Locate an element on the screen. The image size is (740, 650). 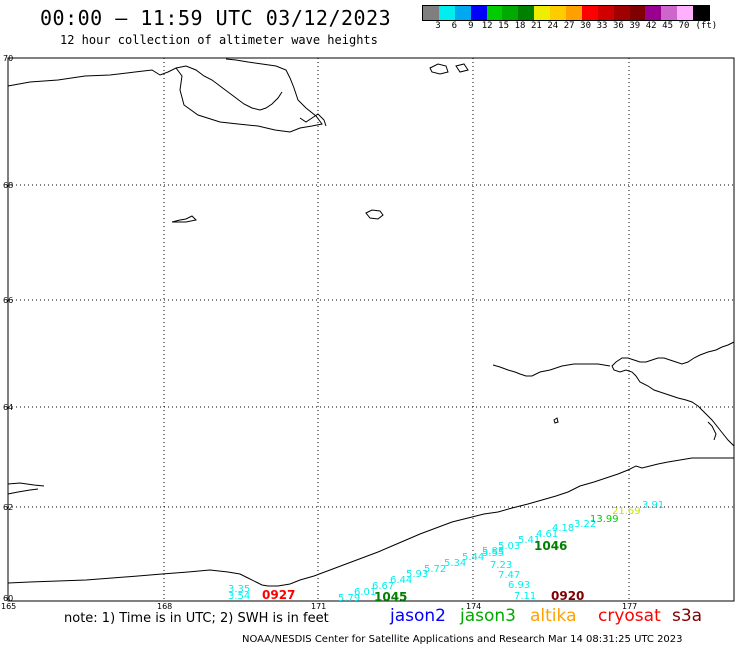
colorbar-label: 18 is located at coordinates (520, 26).